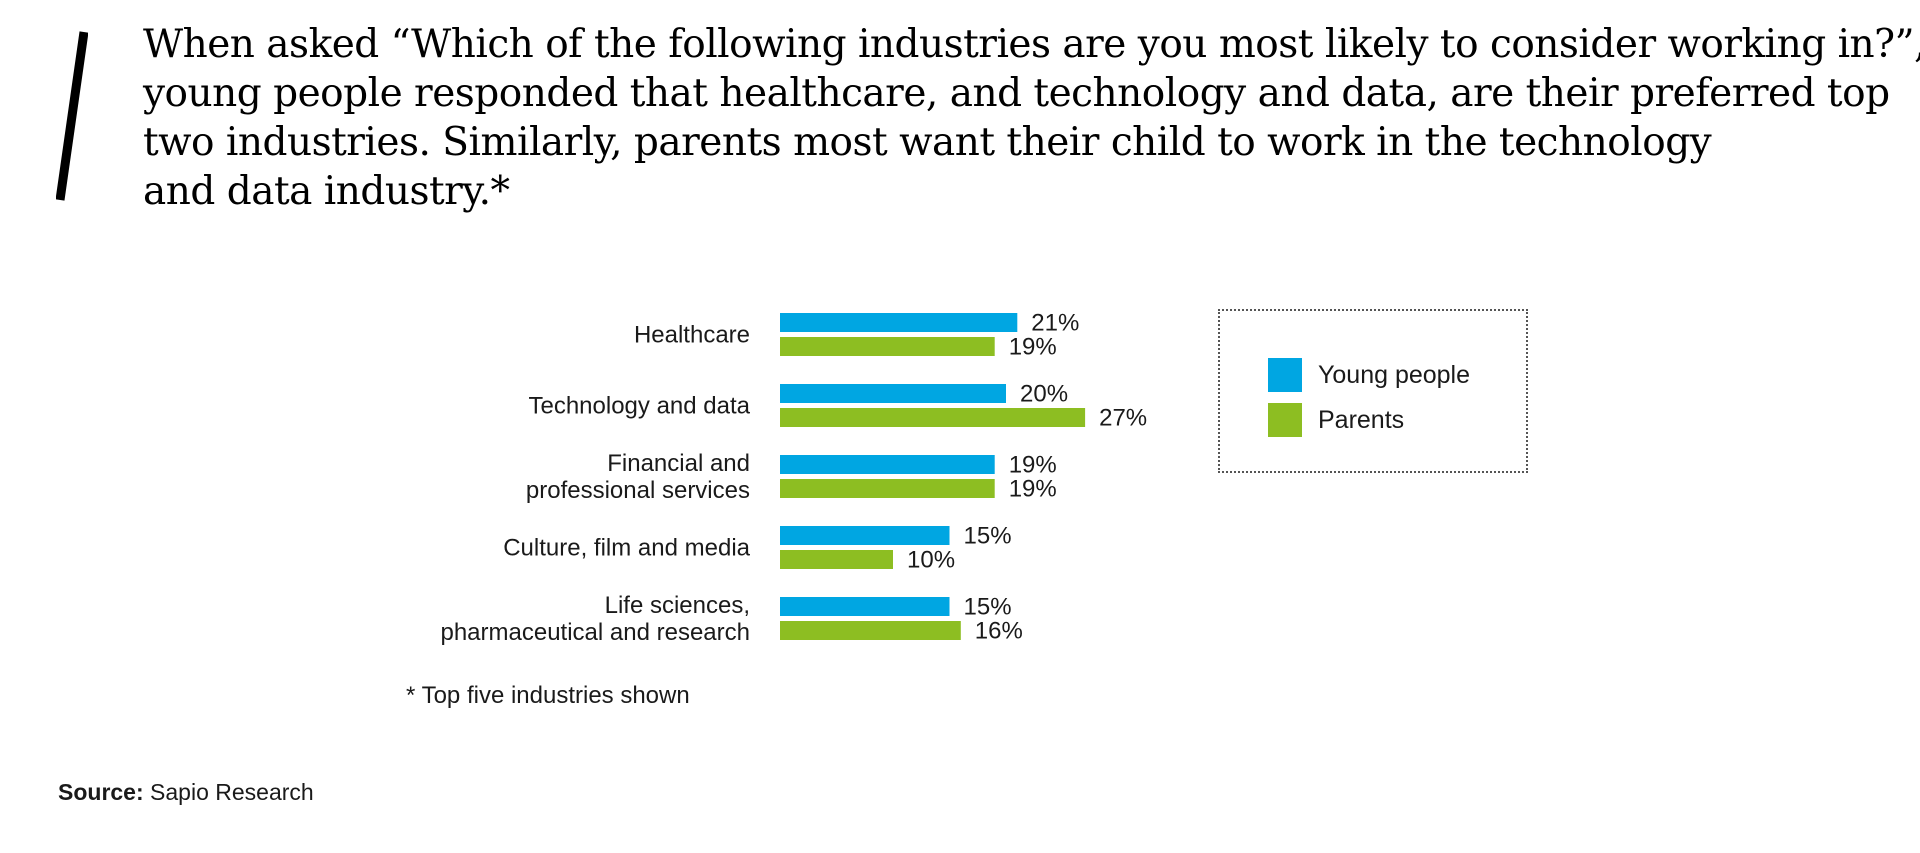 The height and width of the screenshot is (853, 1920). I want to click on category-label-line: Financial and, so click(678, 463).